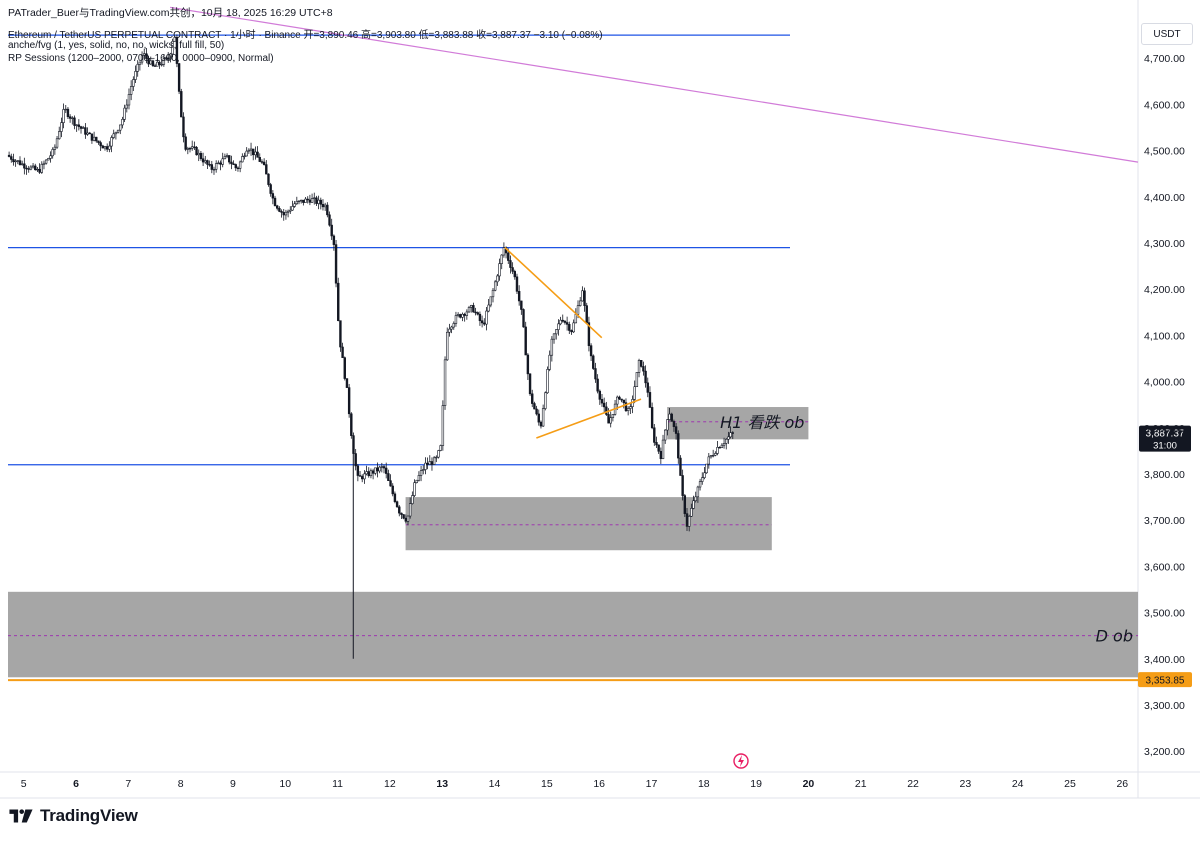  I want to click on x-tick-label: 8, so click(181, 784).